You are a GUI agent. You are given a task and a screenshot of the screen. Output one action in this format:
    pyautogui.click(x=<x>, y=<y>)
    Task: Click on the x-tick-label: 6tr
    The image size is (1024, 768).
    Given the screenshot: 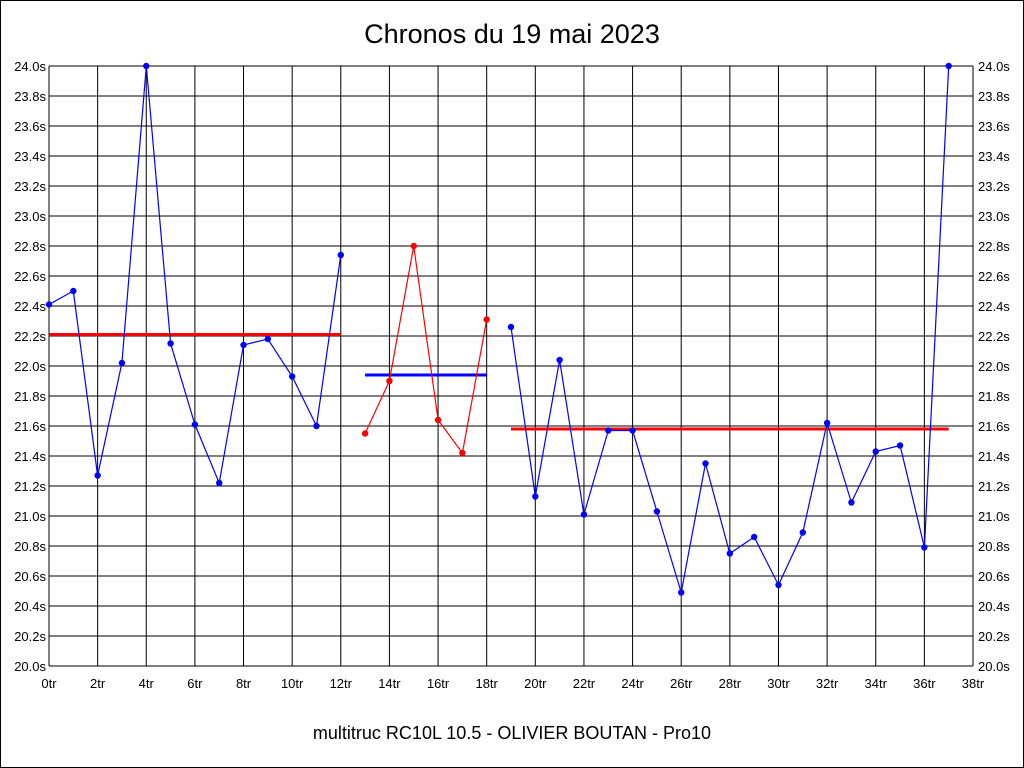 What is the action you would take?
    pyautogui.click(x=195, y=683)
    